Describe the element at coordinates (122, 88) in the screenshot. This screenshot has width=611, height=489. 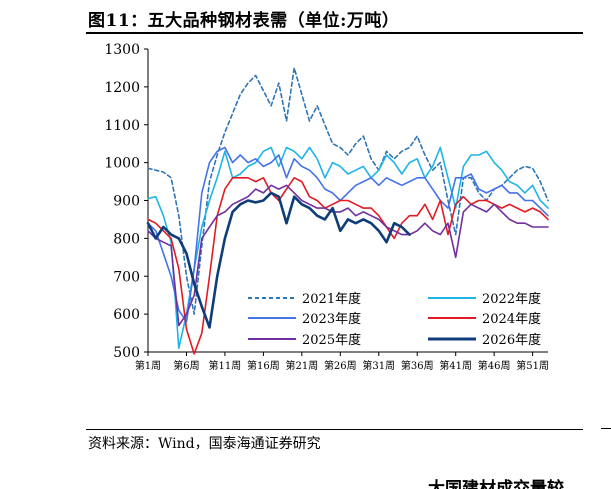
I see `y-tick-label: 1200` at that location.